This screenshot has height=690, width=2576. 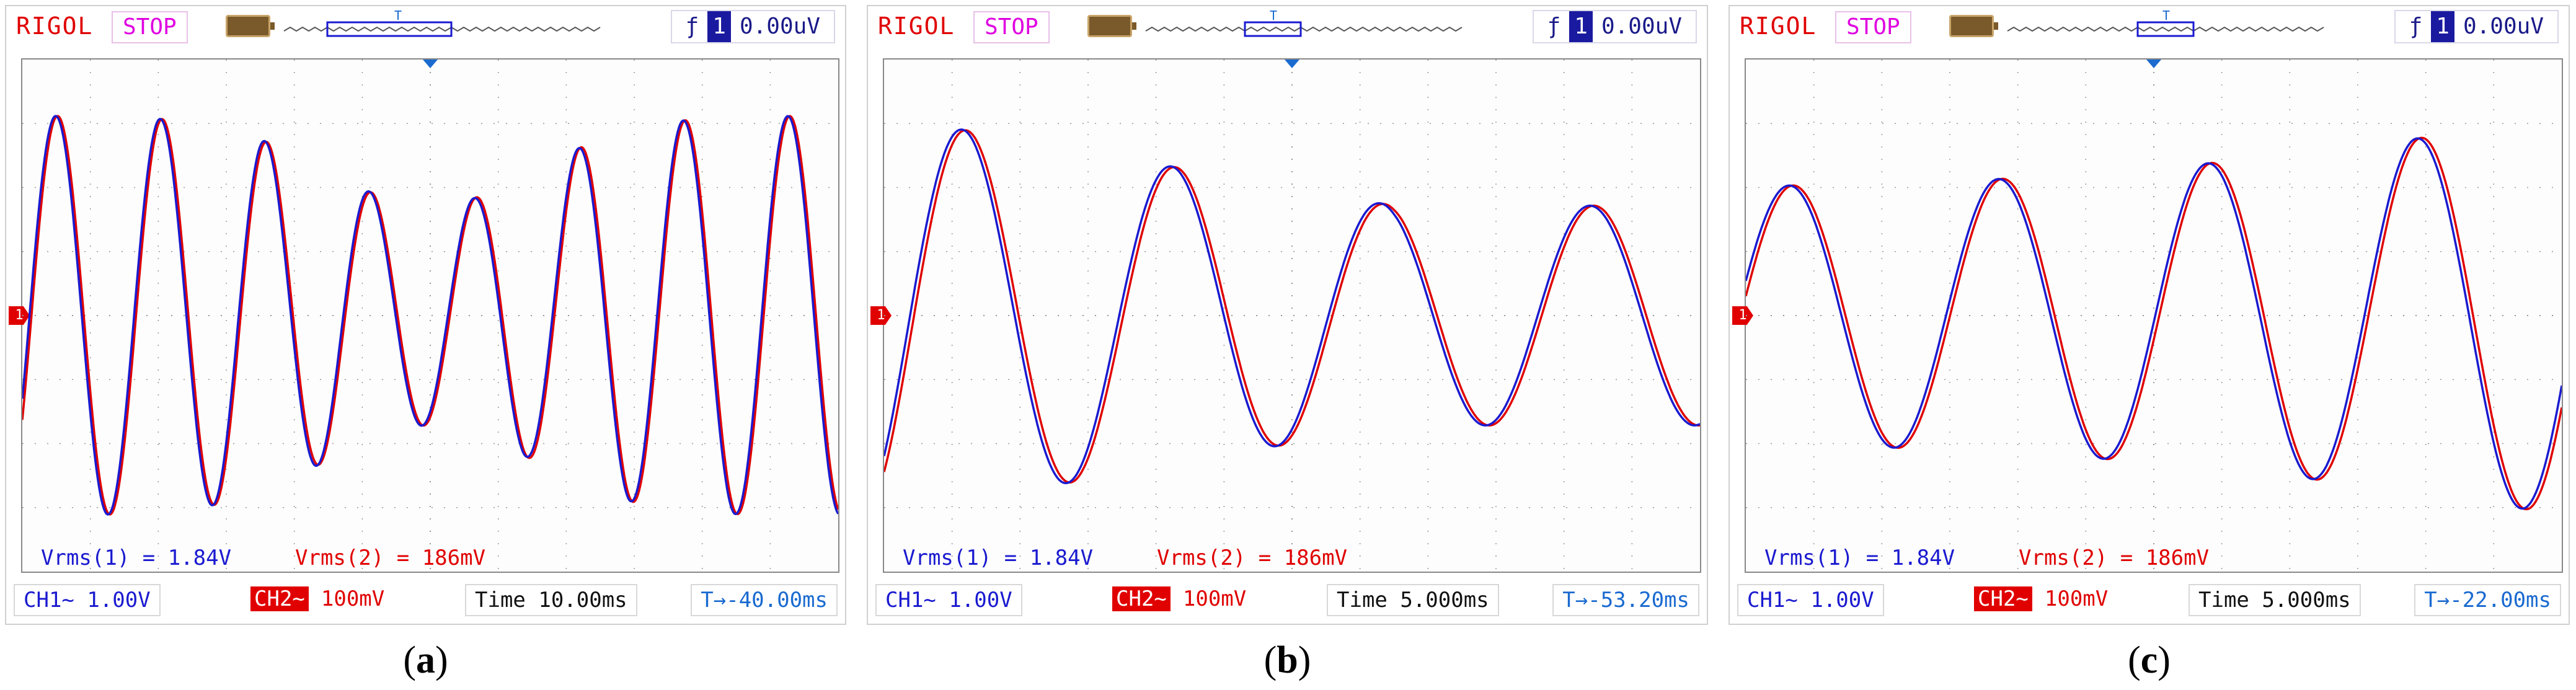 I want to click on trigger-offset: T→-22.00ms, so click(x=2487, y=600).